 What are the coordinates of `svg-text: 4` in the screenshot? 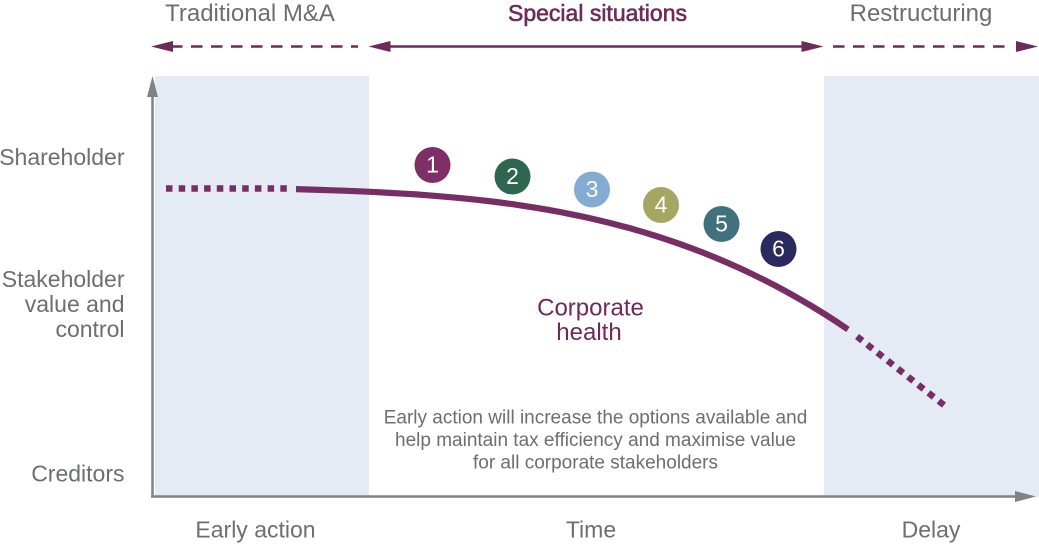 It's located at (661, 205).